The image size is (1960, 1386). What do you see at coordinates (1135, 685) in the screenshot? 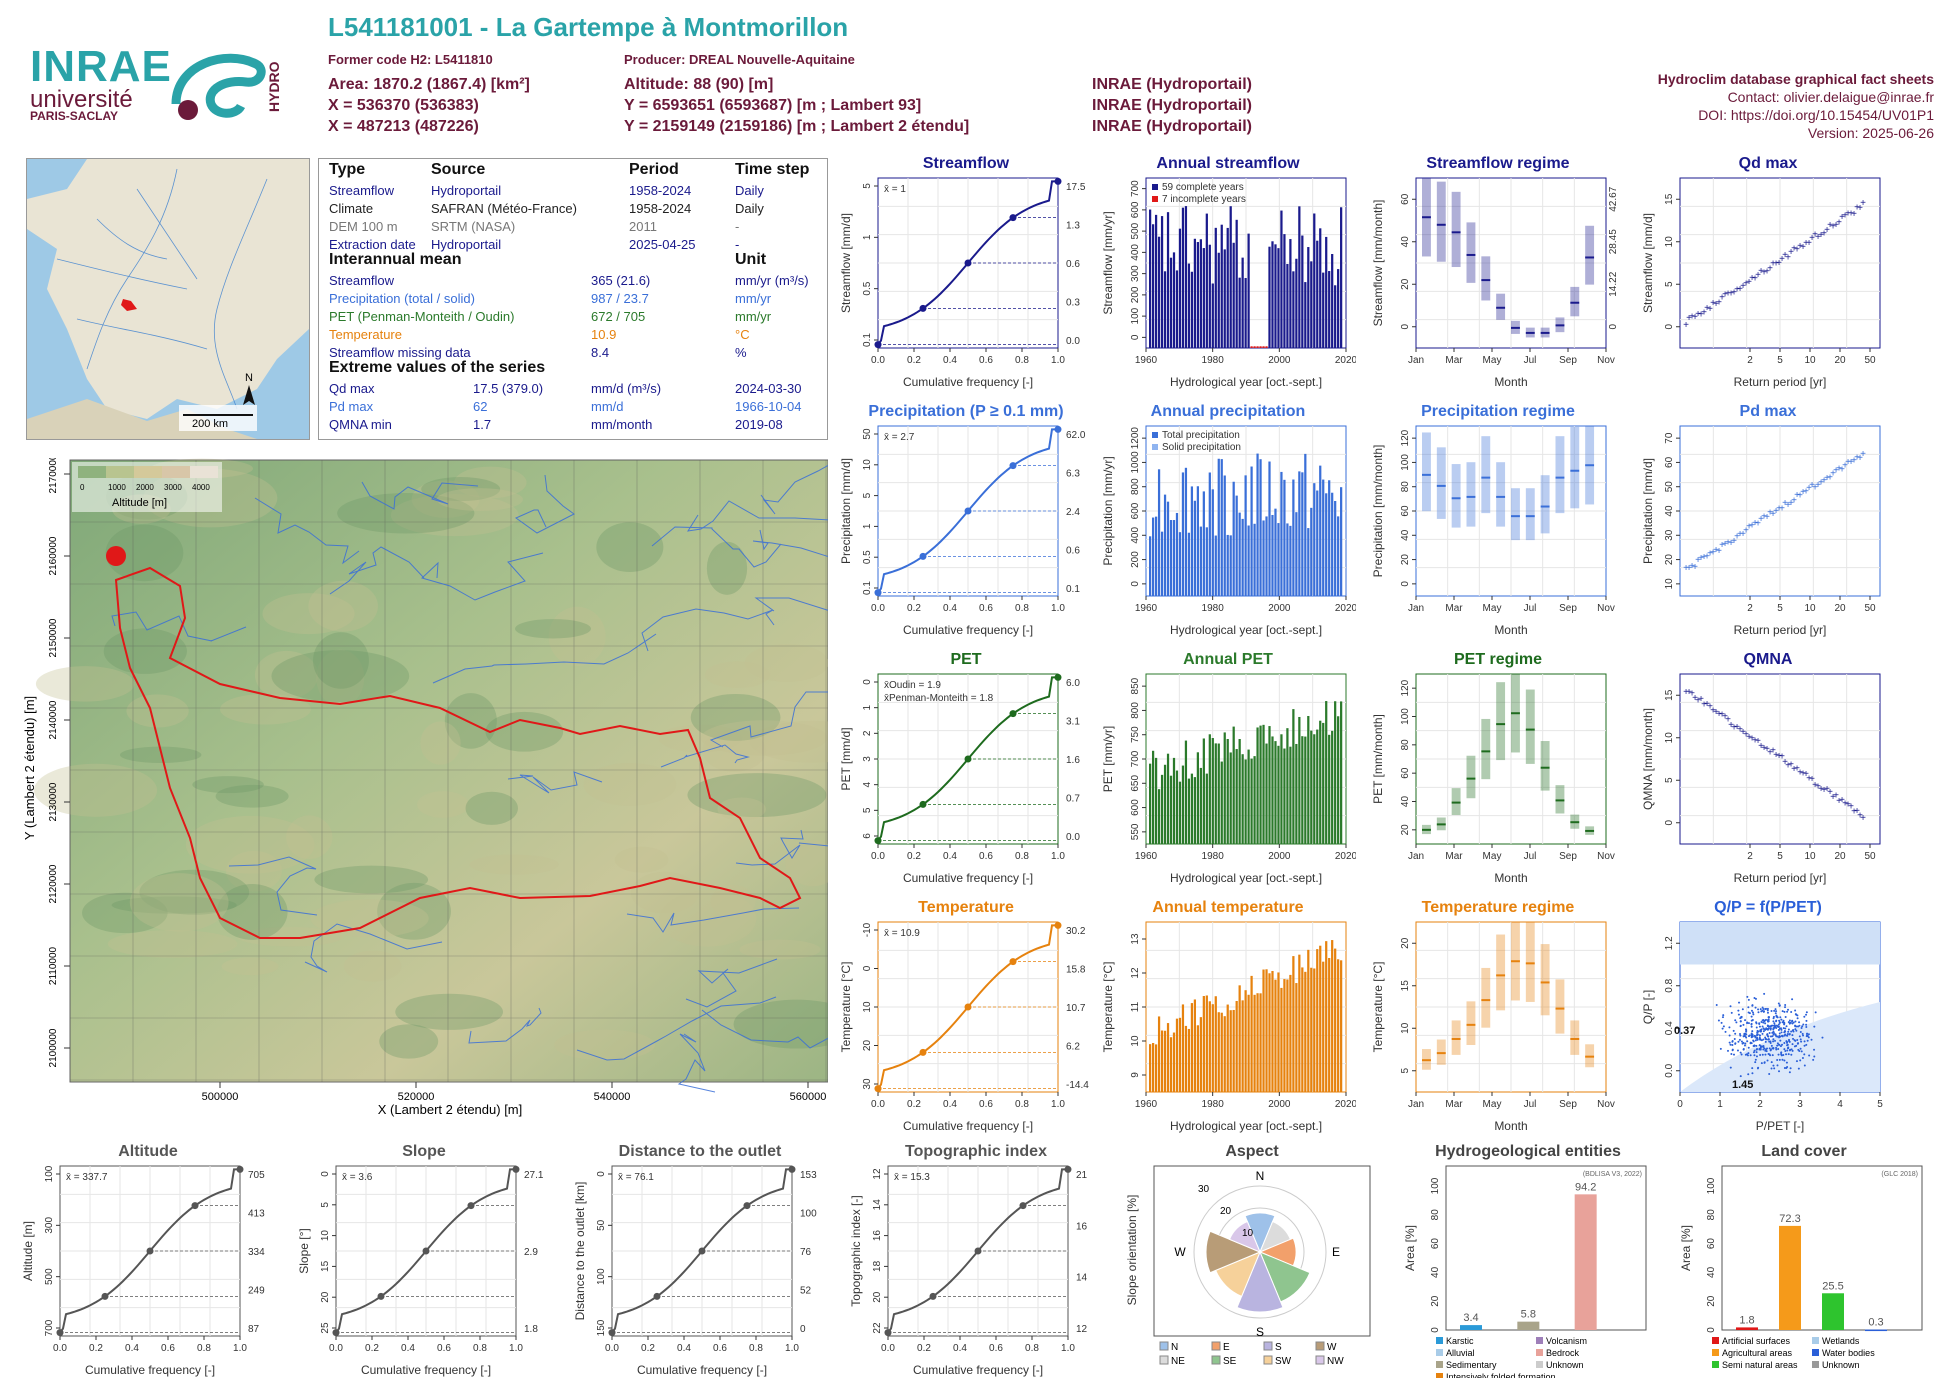
I see `chart-y-tick: 850` at bounding box center [1135, 685].